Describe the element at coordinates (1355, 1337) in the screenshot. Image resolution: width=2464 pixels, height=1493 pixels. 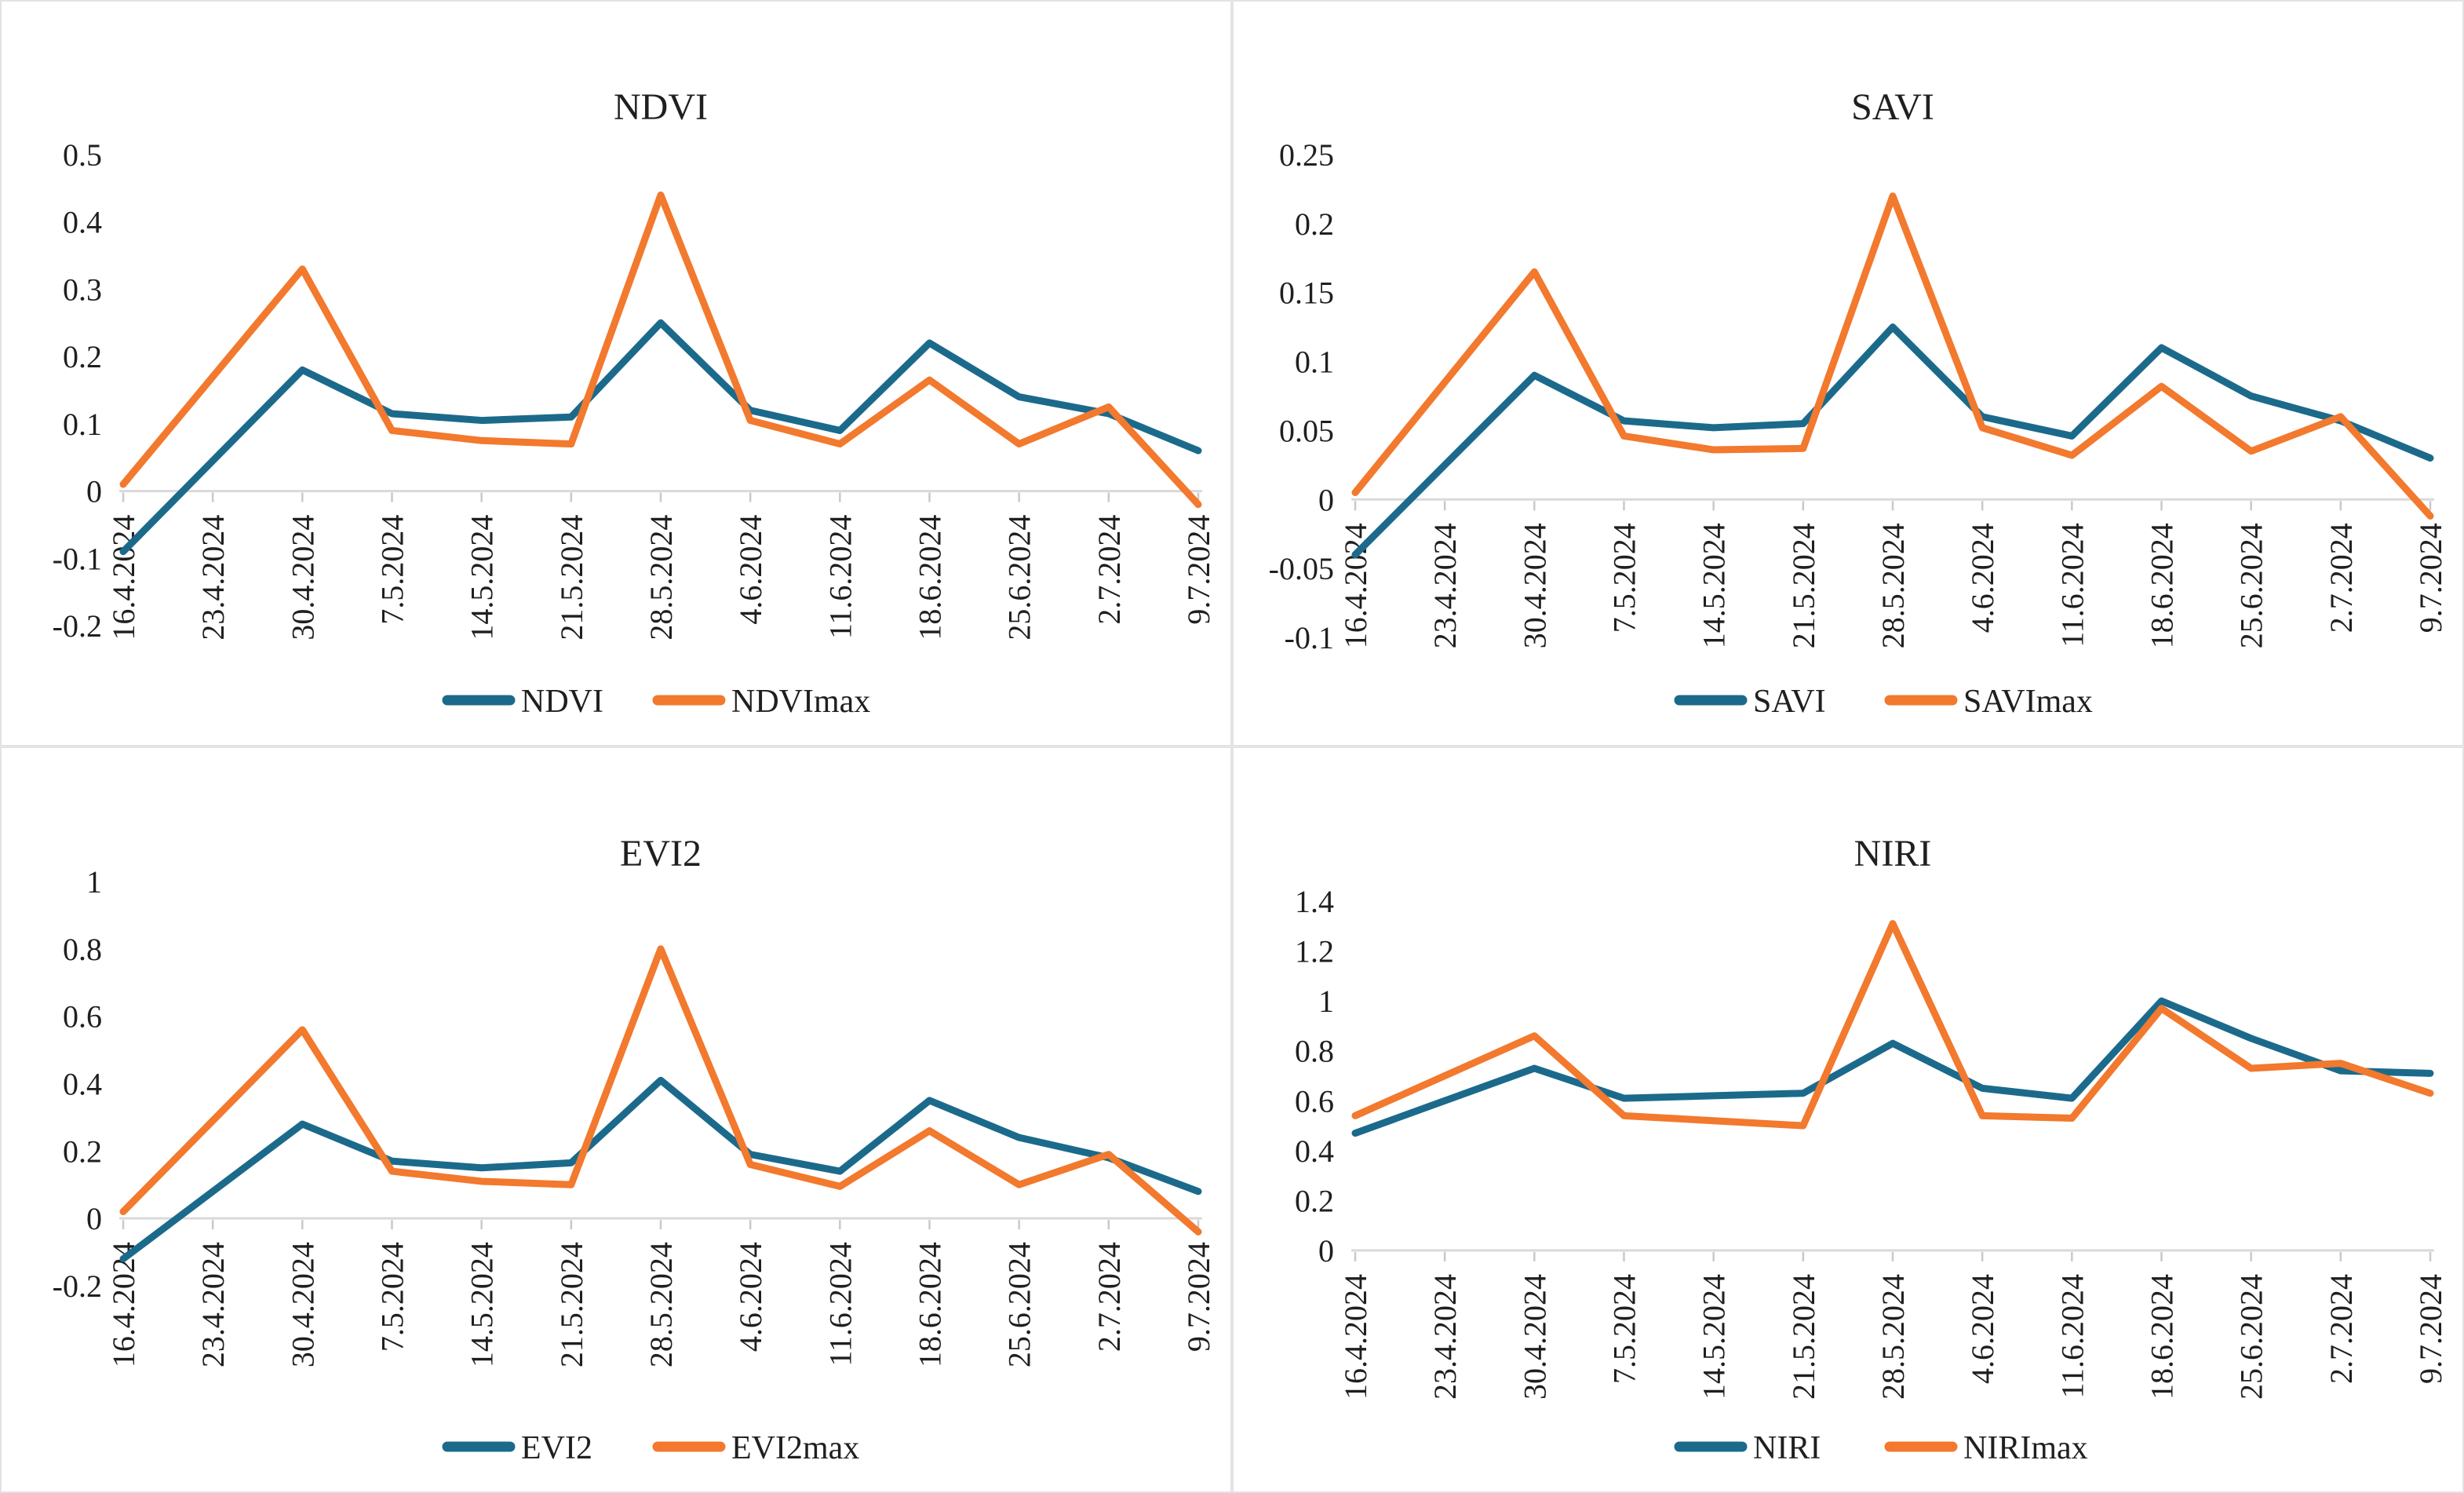
I see `x-axis-tick-label: 16.4.2024` at that location.